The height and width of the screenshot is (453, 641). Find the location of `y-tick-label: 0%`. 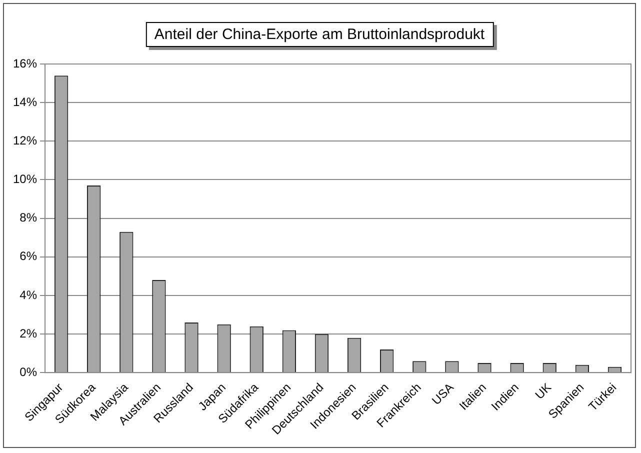

y-tick-label: 0% is located at coordinates (29, 371).